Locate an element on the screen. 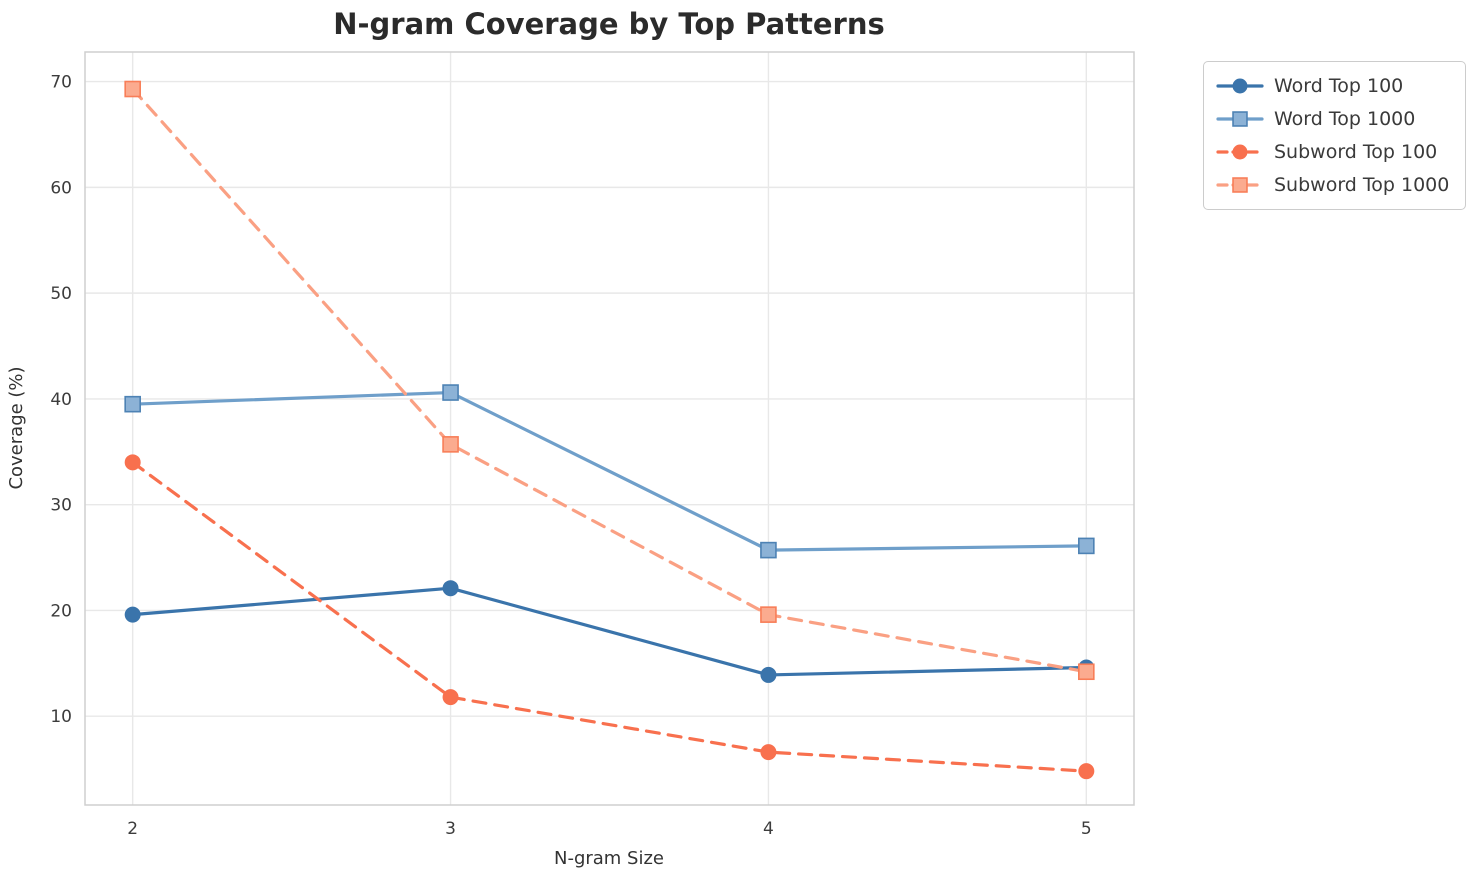 Image resolution: width=1479 pixels, height=885 pixels. x-tick-label-5: 5 is located at coordinates (1086, 829).